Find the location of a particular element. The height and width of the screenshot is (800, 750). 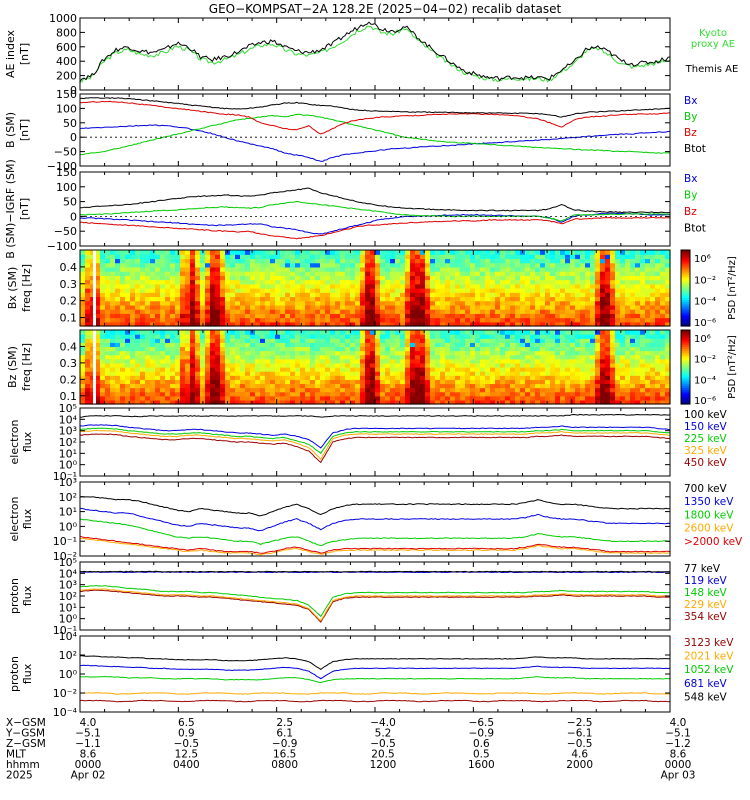

y-tick-label: 0 is located at coordinates (73, 90).